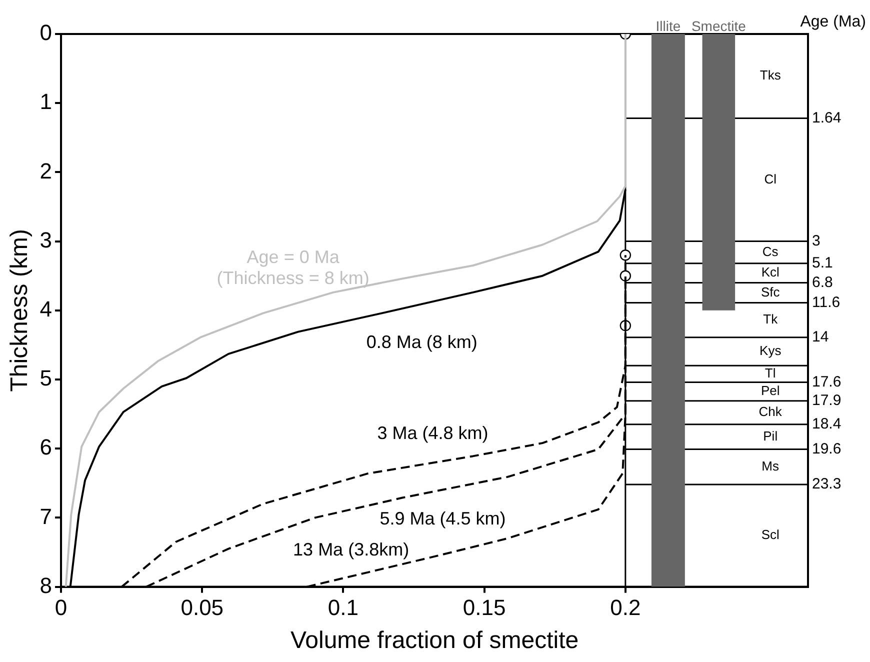  I want to click on y-axis-title: Thickness (km), so click(20, 310).